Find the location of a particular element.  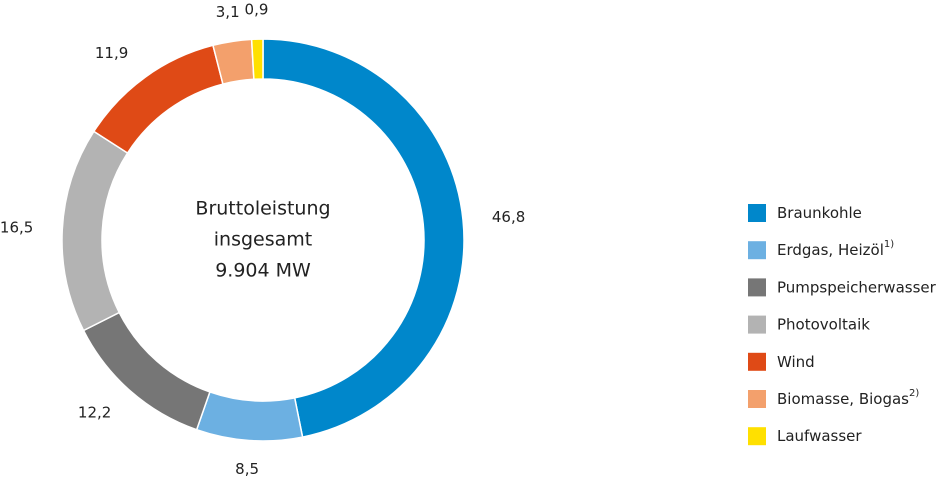

legend-name: Wind is located at coordinates (796, 361).